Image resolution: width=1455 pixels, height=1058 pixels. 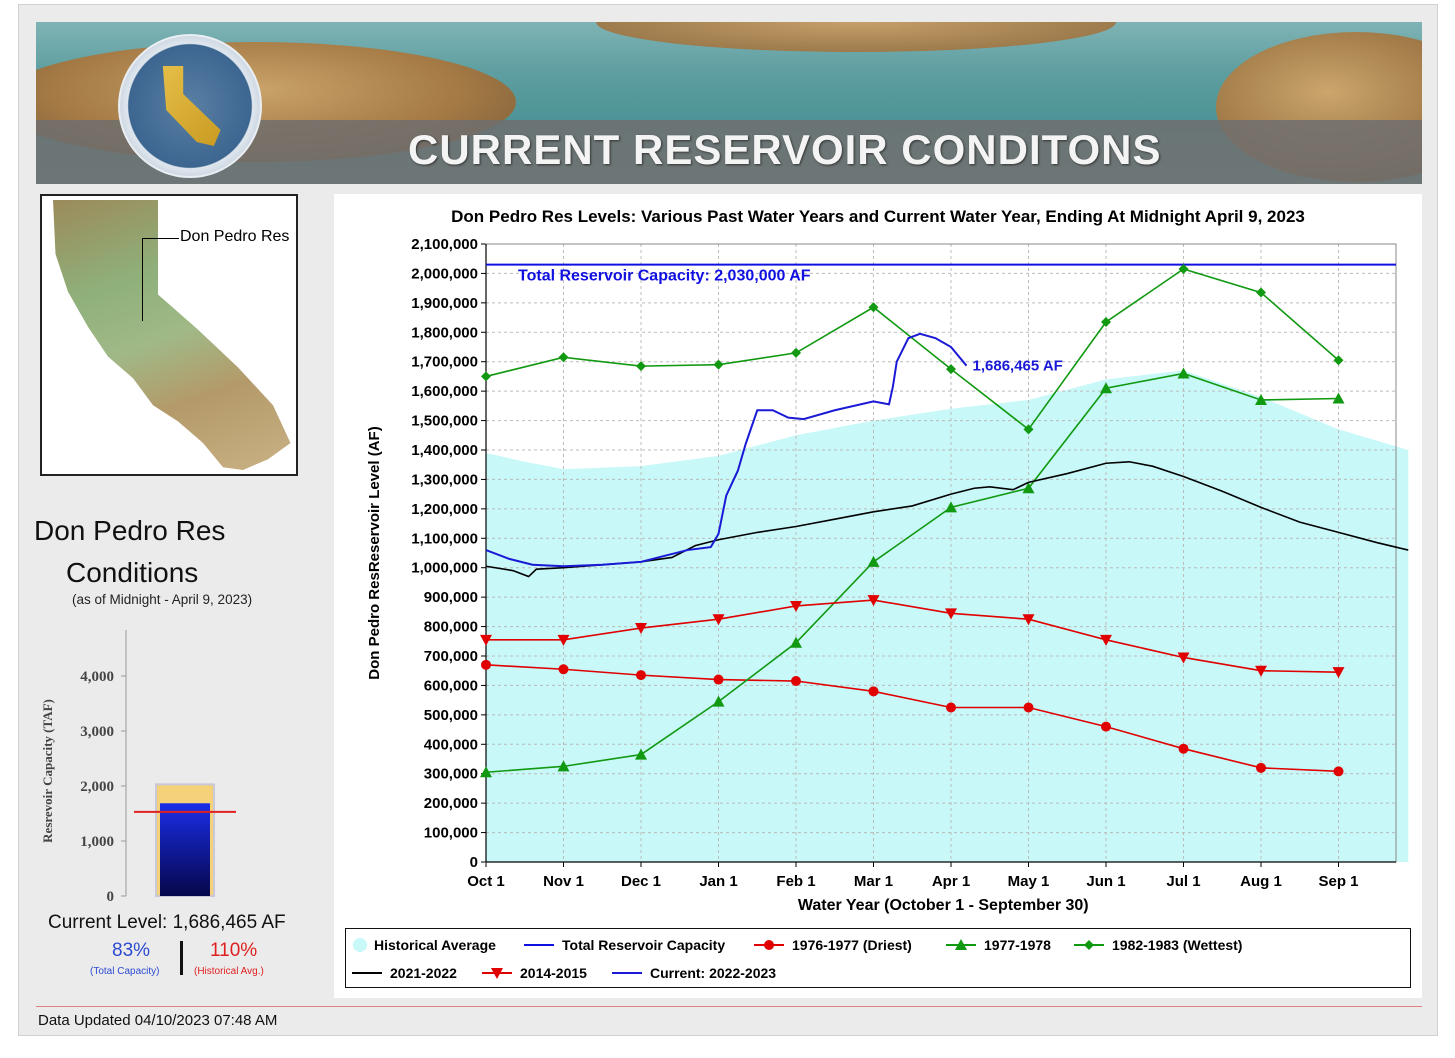 What do you see at coordinates (451, 685) in the screenshot?
I see `y-tick-label: 600,000` at bounding box center [451, 685].